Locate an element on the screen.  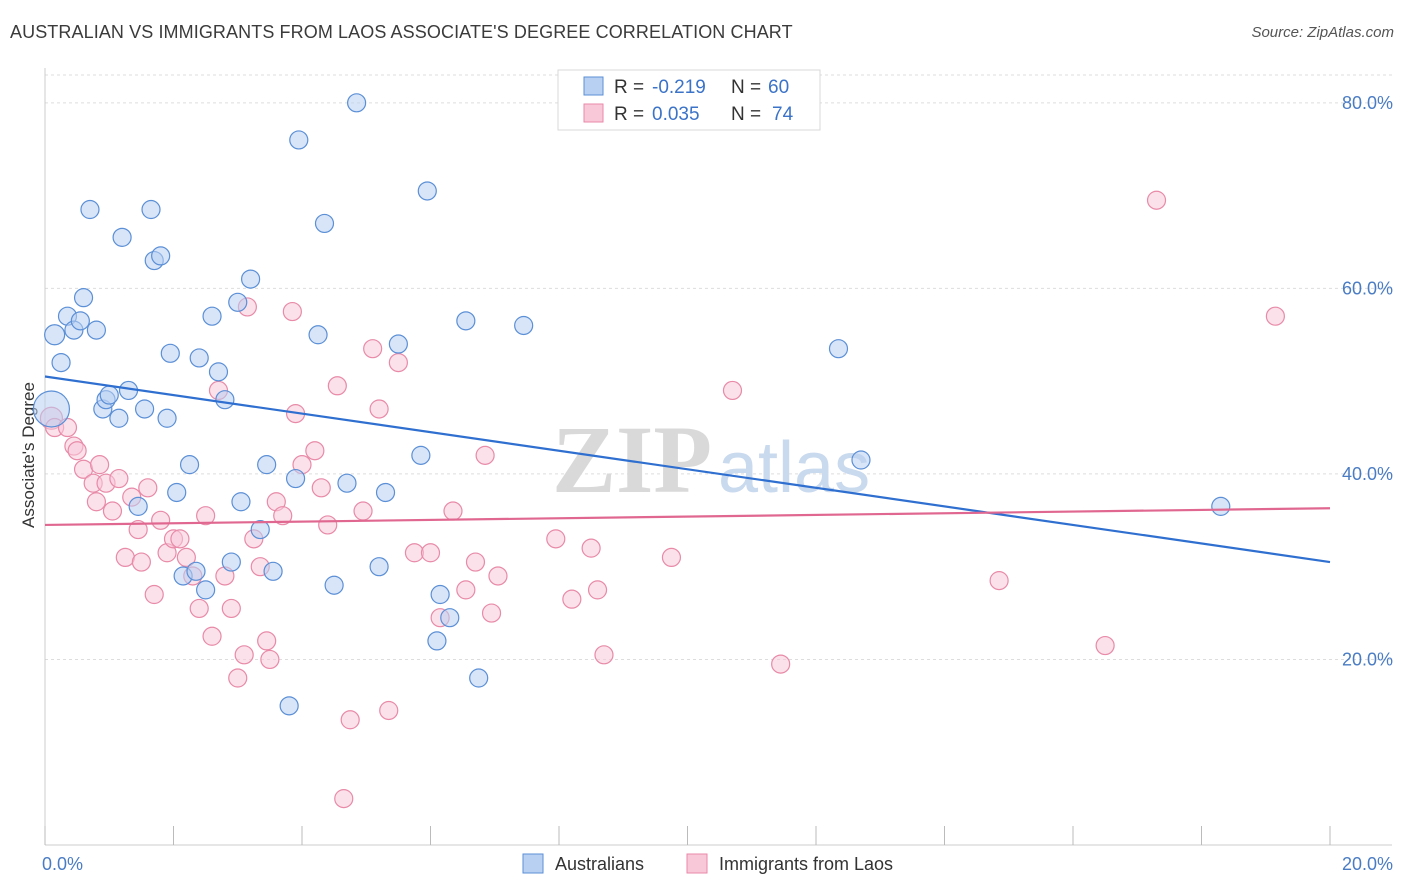
series-legend-swatch-laos is located at coordinates (697, 863).